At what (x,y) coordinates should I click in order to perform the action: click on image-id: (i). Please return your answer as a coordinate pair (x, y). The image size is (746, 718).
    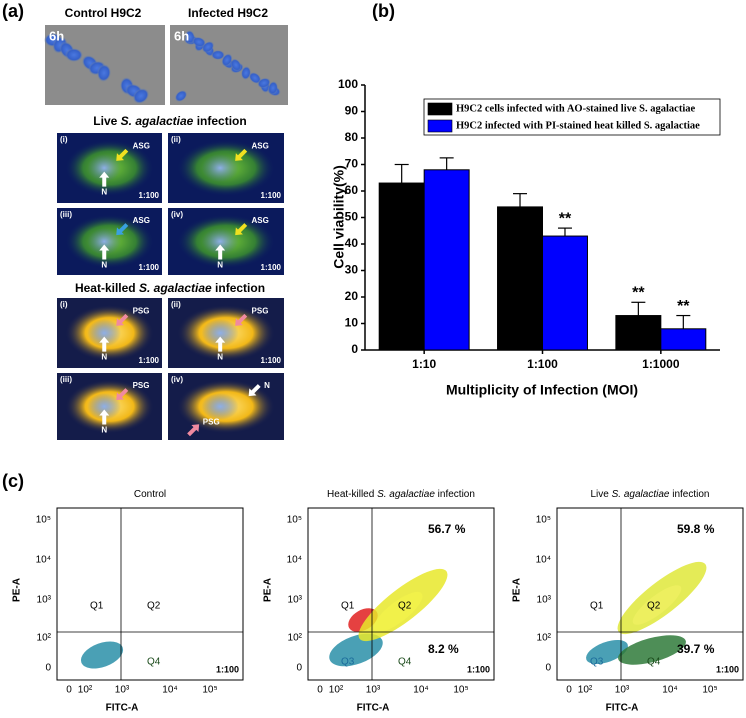
    Looking at the image, I should click on (64, 139).